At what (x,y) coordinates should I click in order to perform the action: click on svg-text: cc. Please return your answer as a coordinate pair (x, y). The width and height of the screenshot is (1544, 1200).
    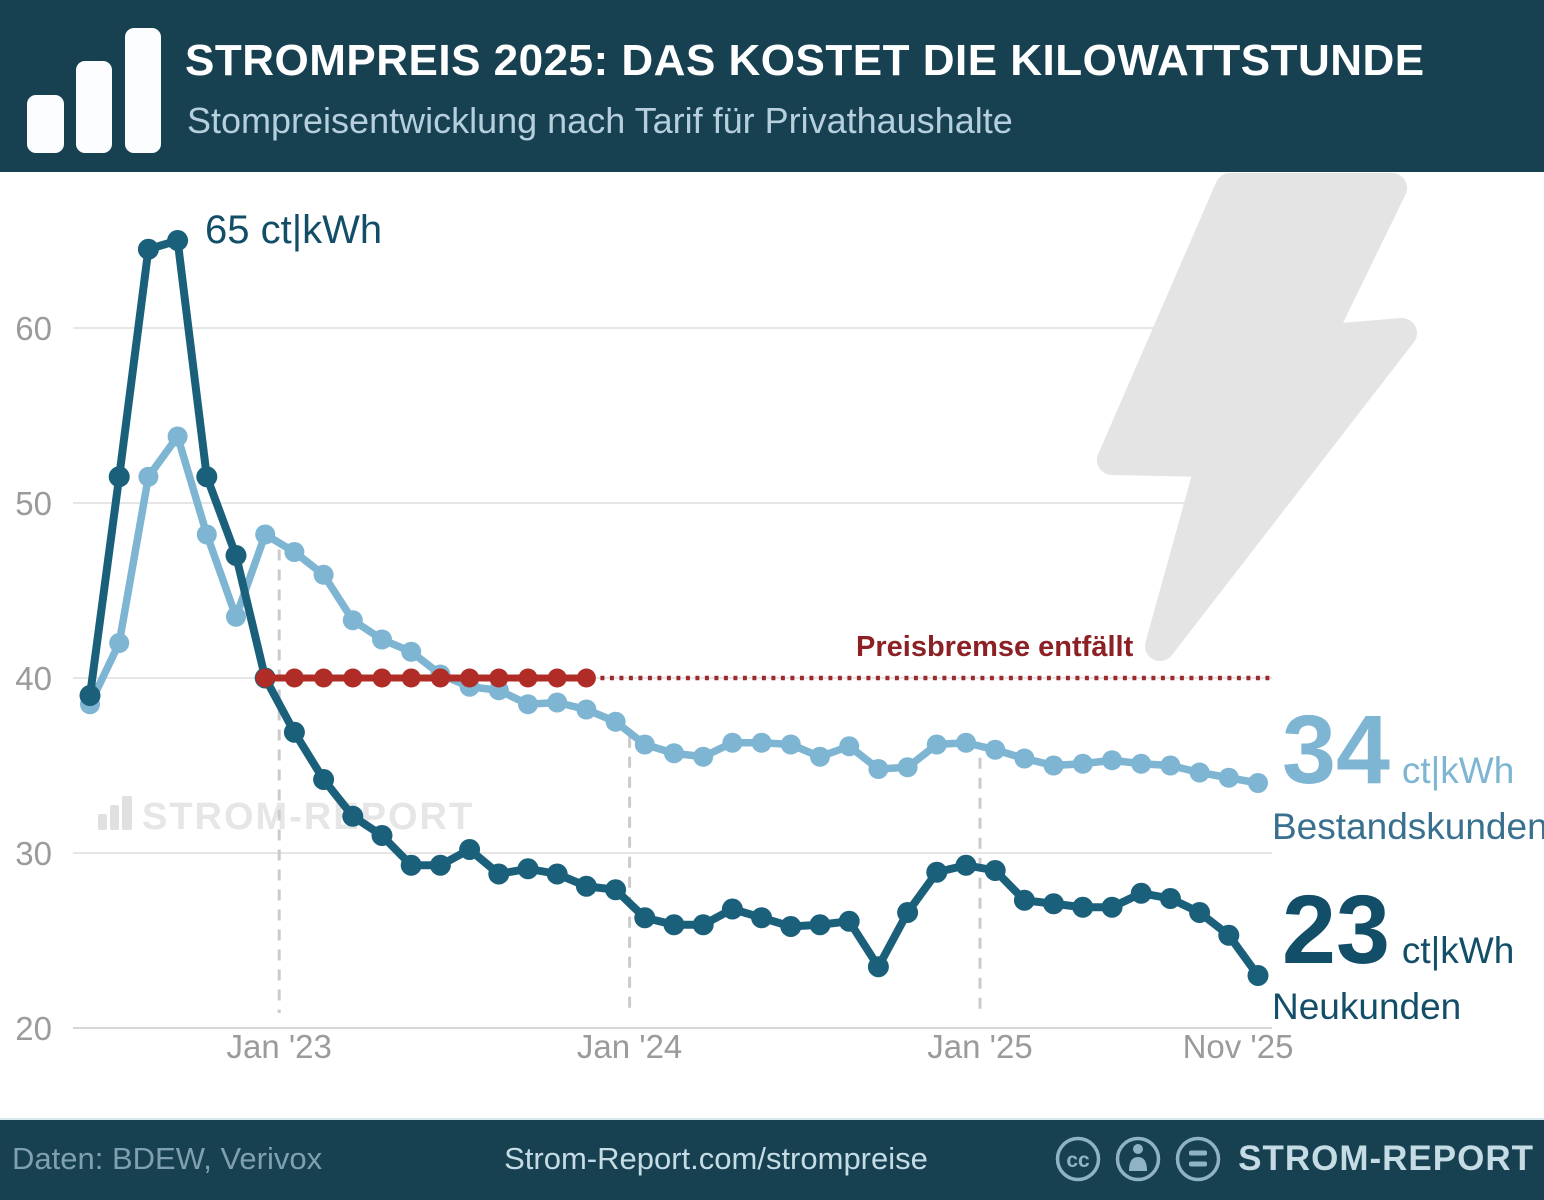
    Looking at the image, I should click on (1078, 1160).